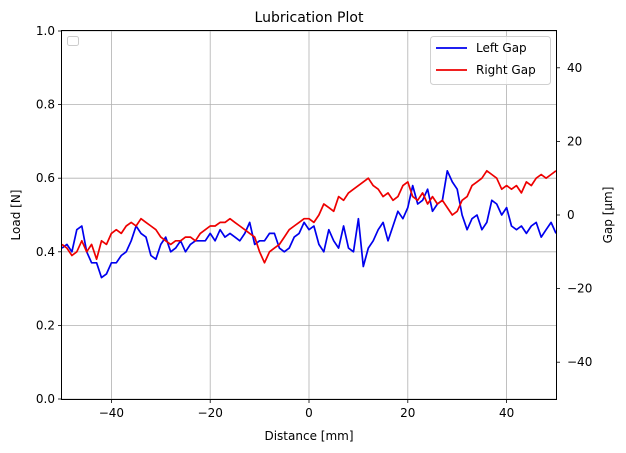  I want to click on y-axis-right: −40 −20 0 20 40, so click(574, 215).